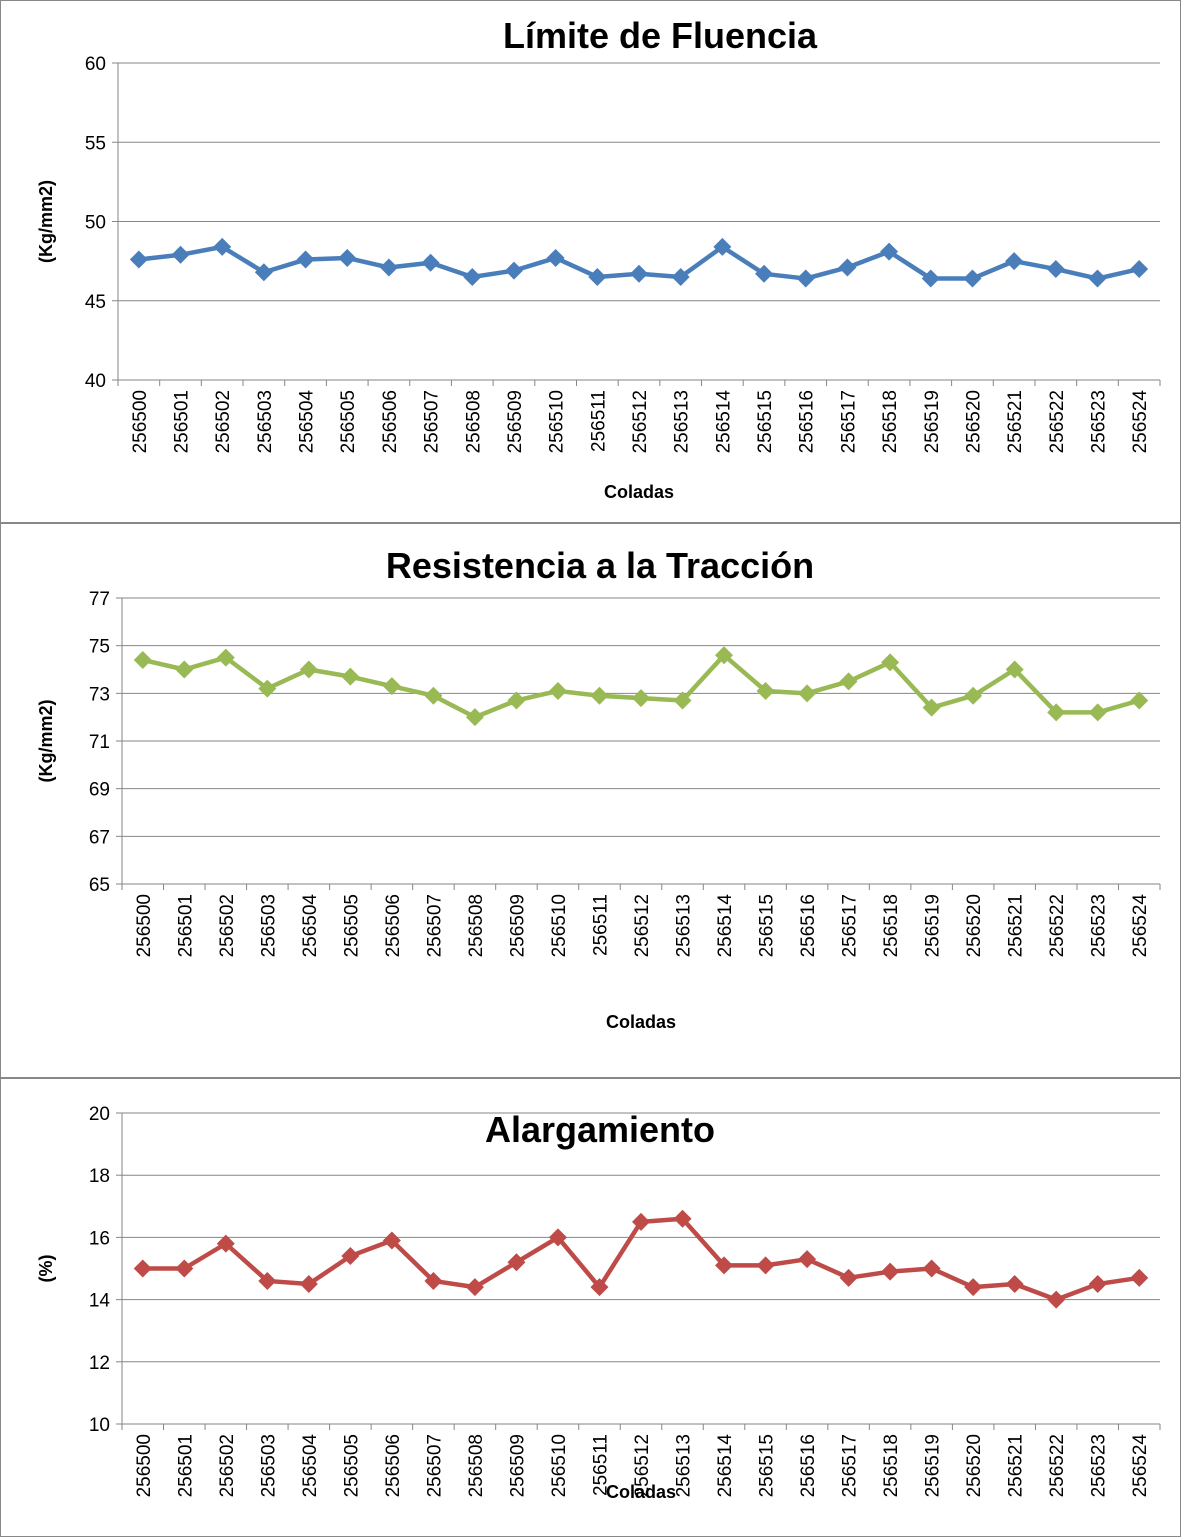  What do you see at coordinates (99, 1176) in the screenshot?
I see `y-tick-label: 18` at bounding box center [99, 1176].